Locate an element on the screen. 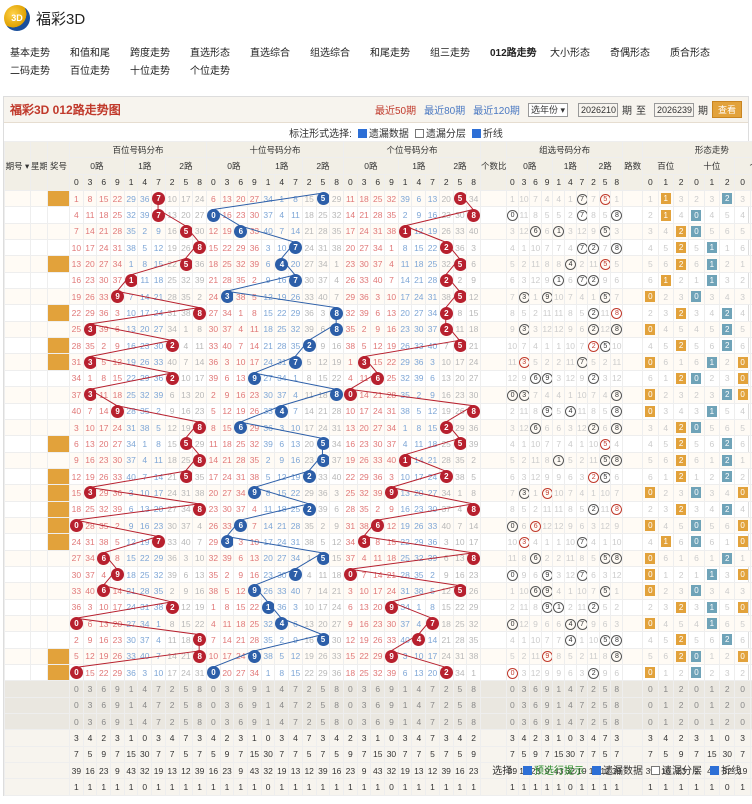 The image size is (752, 804). nav-item: 012路走势 is located at coordinates (513, 53).